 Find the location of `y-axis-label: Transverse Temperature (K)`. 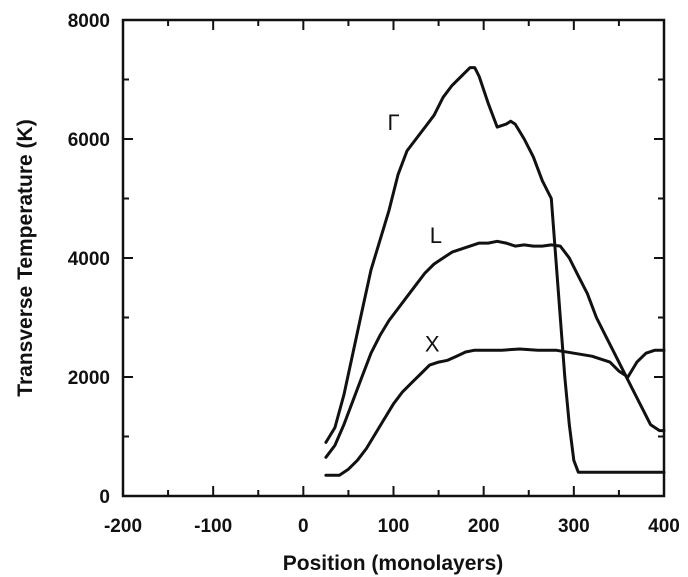

y-axis-label: Transverse Temperature (K) is located at coordinates (25, 257).